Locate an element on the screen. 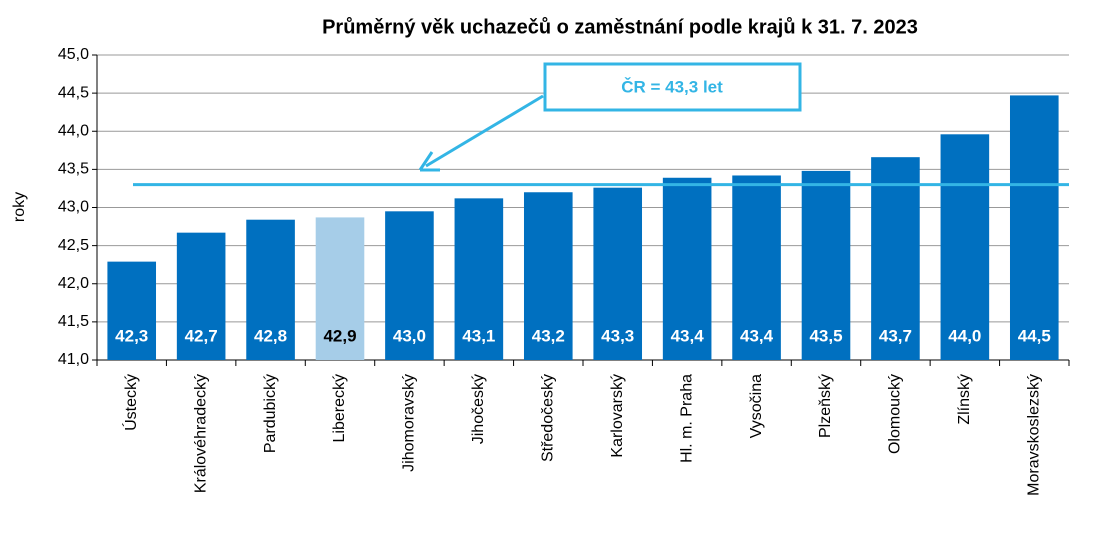 This screenshot has height=537, width=1096. annotation-arrowhead is located at coordinates (429, 161).